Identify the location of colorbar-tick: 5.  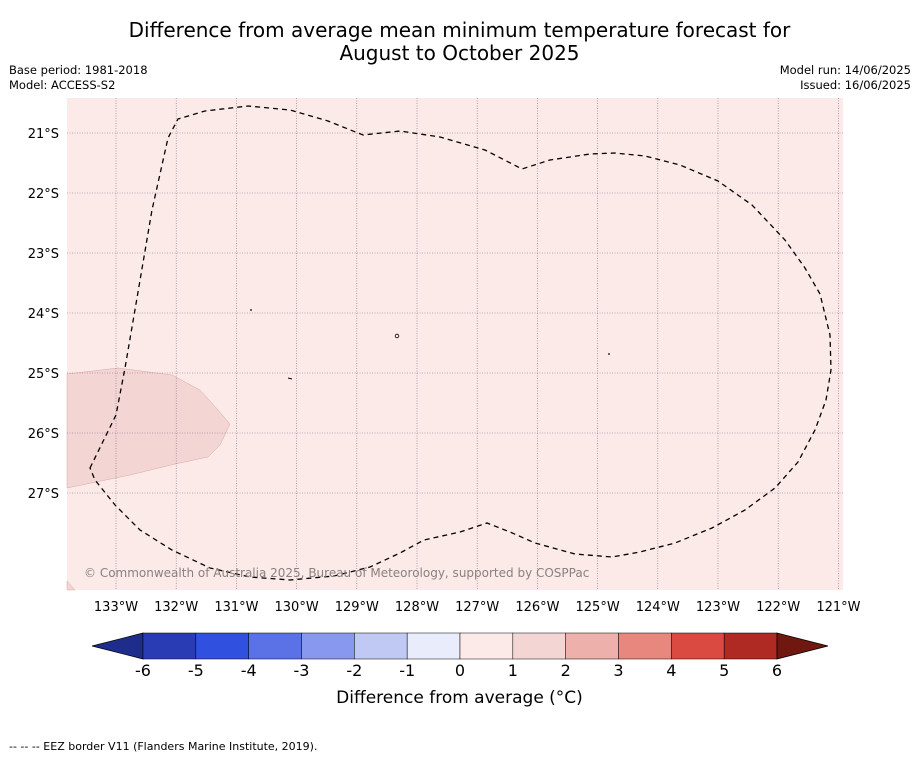
(724, 670).